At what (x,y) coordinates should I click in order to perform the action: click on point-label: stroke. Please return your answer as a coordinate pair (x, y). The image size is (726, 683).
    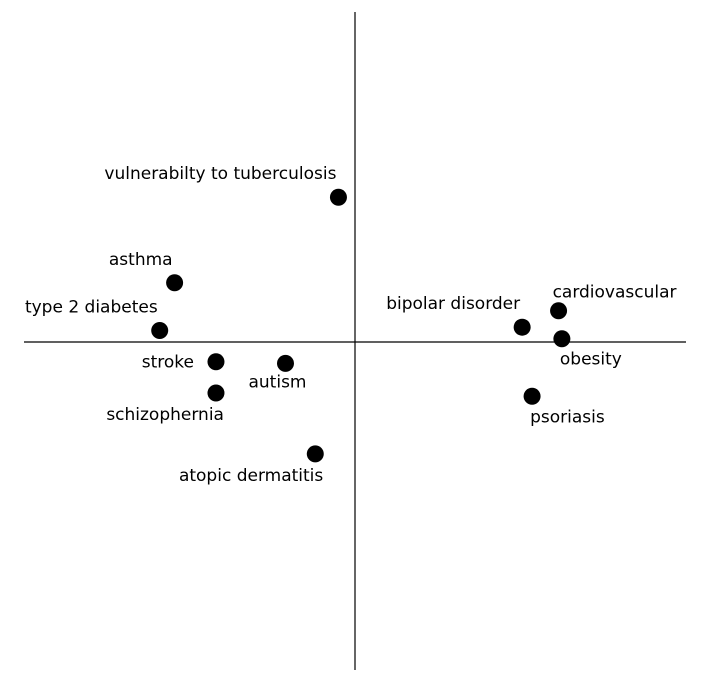
    Looking at the image, I should click on (168, 363).